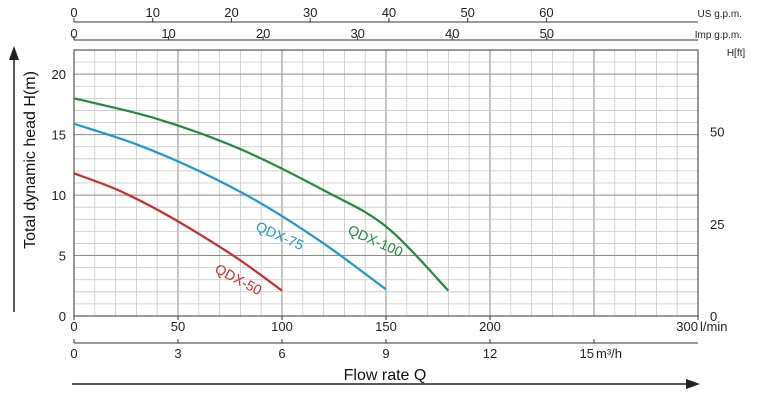 This screenshot has width=757, height=405. Describe the element at coordinates (385, 353) in the screenshot. I see `m3h-tick-label: 9` at that location.